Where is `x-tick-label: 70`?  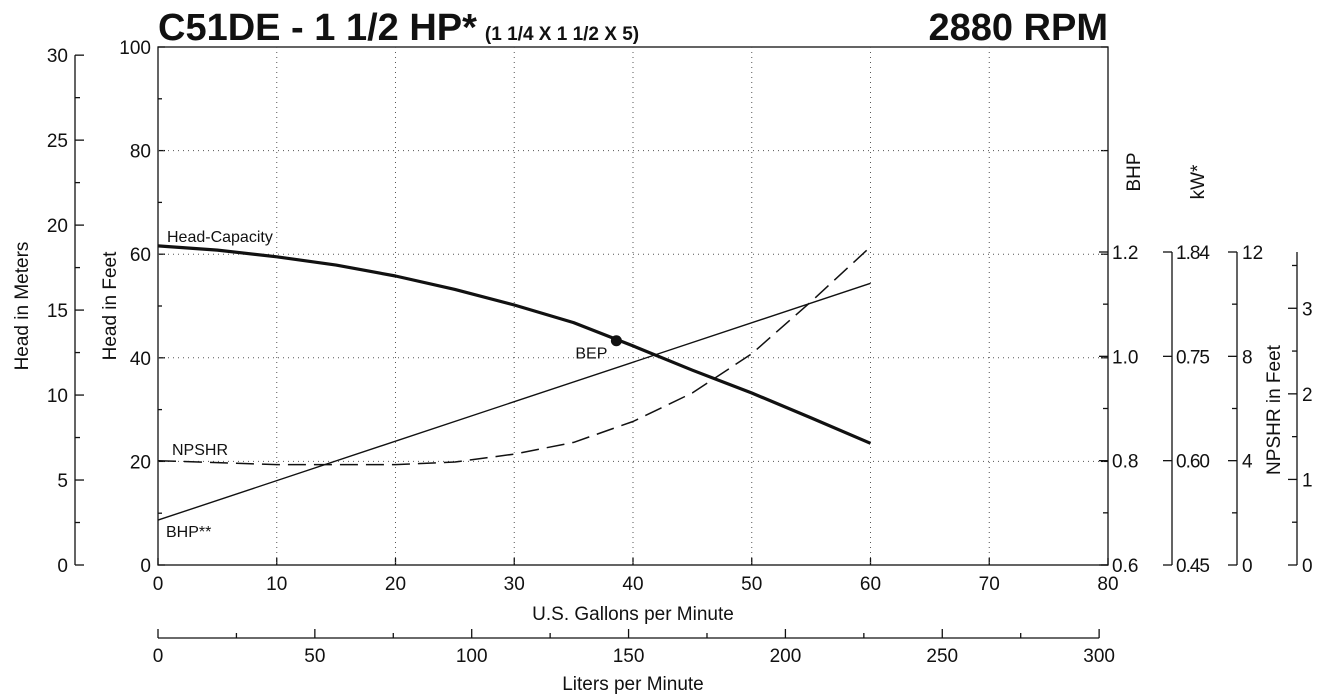
x-tick-label: 70 is located at coordinates (989, 584).